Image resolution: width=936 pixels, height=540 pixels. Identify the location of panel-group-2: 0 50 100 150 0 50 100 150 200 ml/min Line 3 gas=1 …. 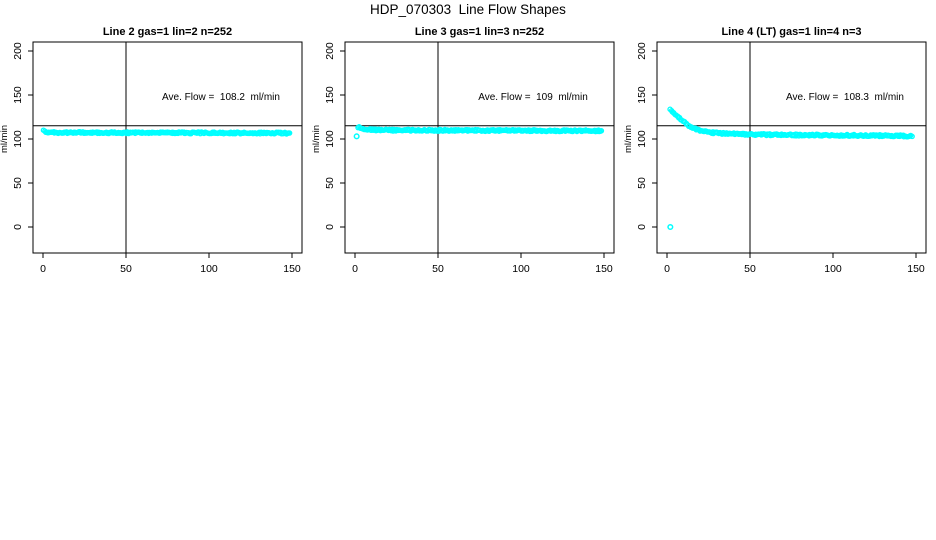
(463, 150).